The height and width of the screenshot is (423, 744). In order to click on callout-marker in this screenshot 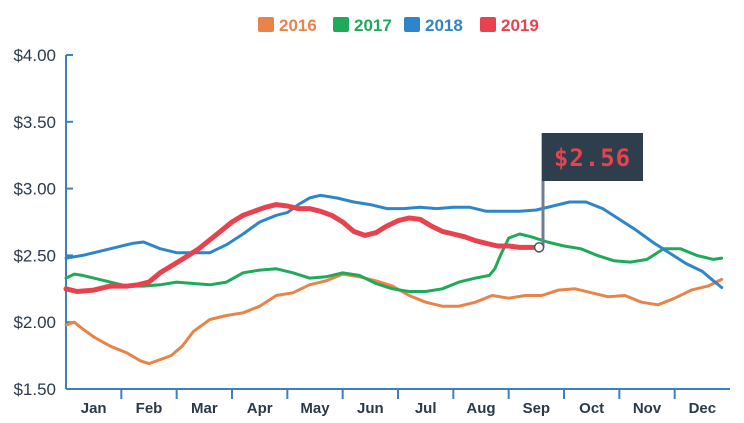, I will do `click(539, 247)`.